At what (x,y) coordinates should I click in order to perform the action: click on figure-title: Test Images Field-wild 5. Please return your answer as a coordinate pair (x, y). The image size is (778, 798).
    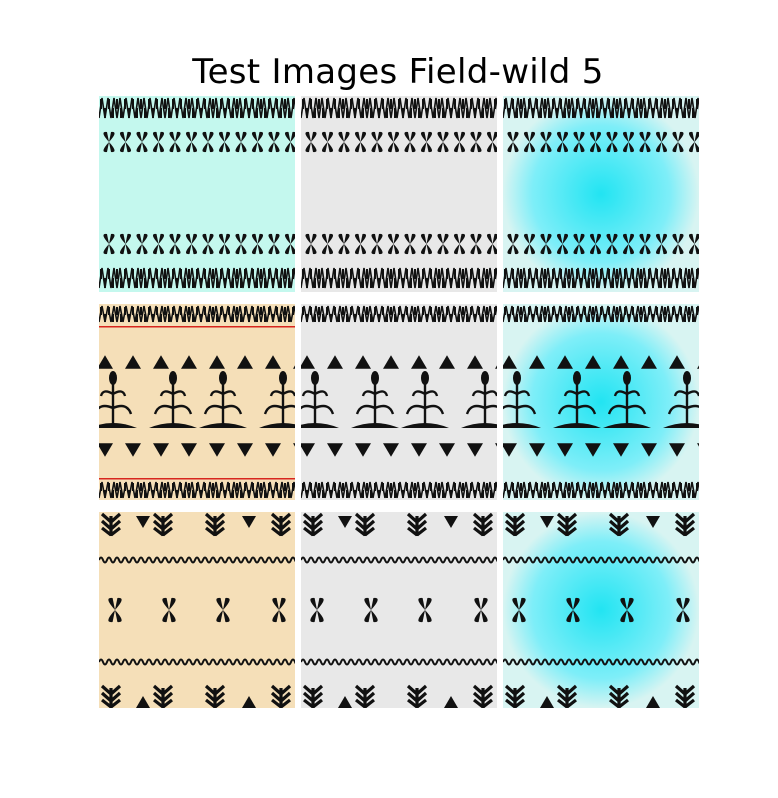
    Looking at the image, I should click on (398, 72).